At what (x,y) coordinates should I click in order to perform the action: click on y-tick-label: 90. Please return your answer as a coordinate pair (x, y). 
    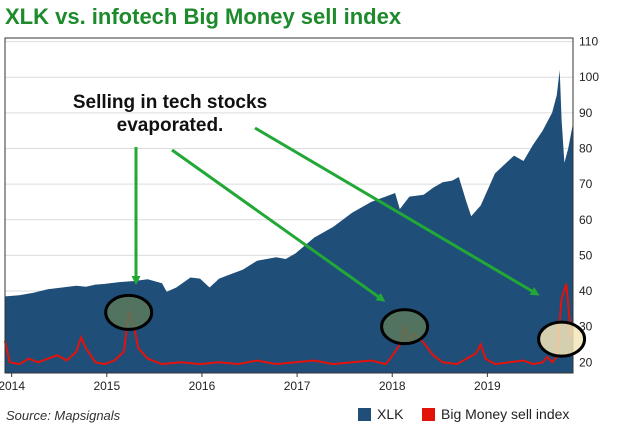
    Looking at the image, I should click on (586, 113).